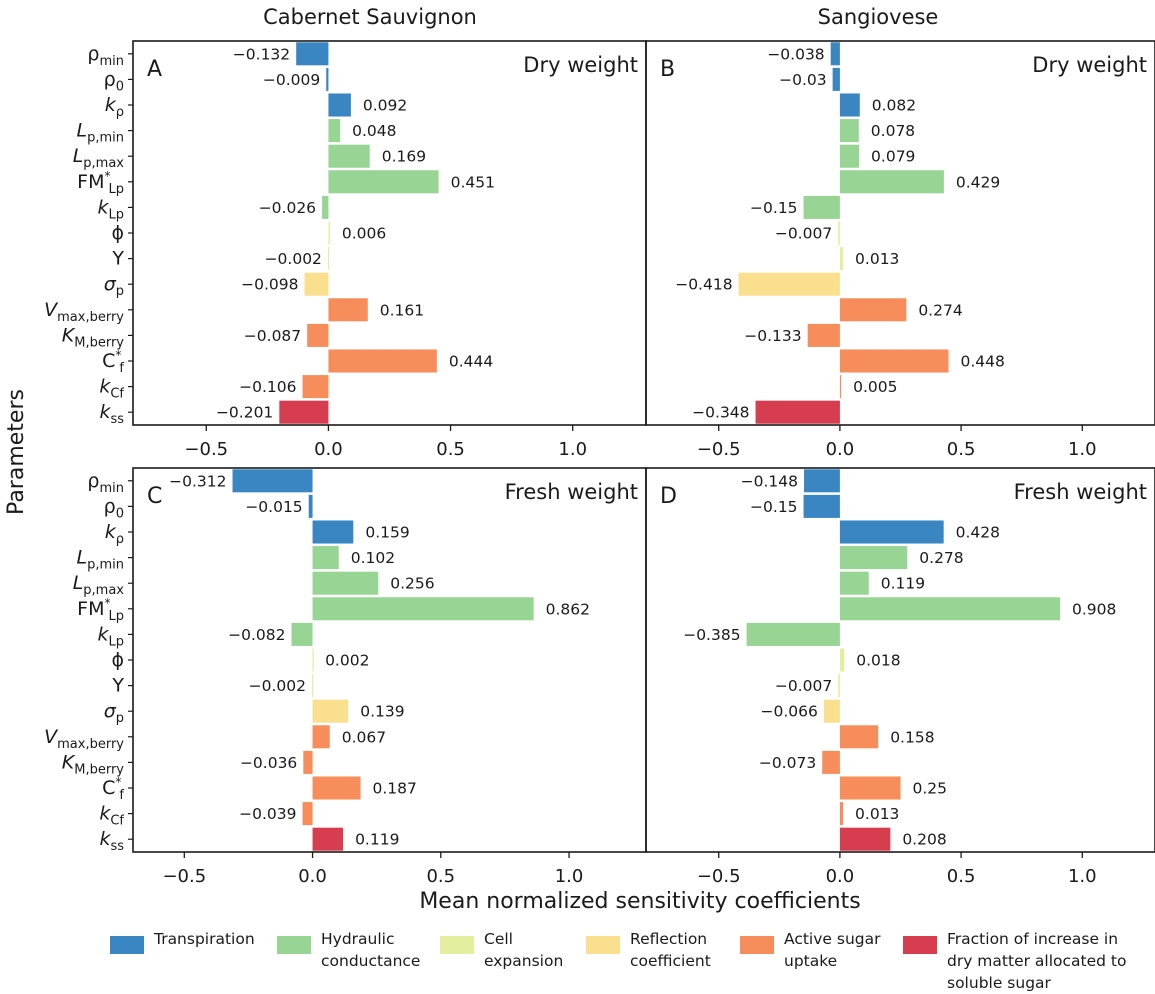 The width and height of the screenshot is (1155, 994). Describe the element at coordinates (184, 876) in the screenshot. I see `x-tick-label-c-0: −0.5` at that location.